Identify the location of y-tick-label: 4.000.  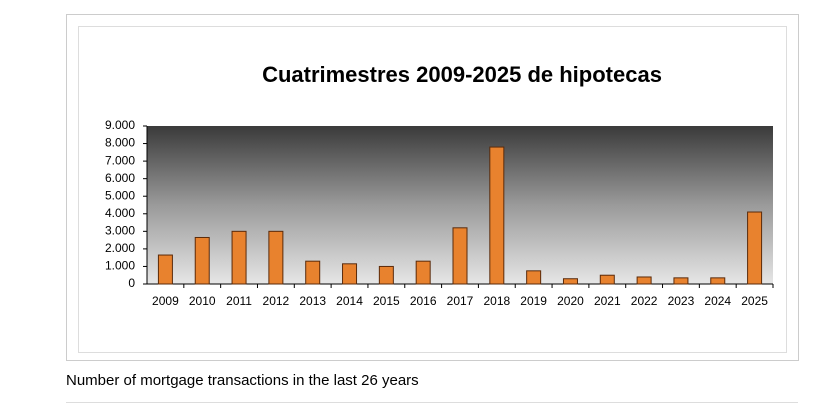
(120, 213).